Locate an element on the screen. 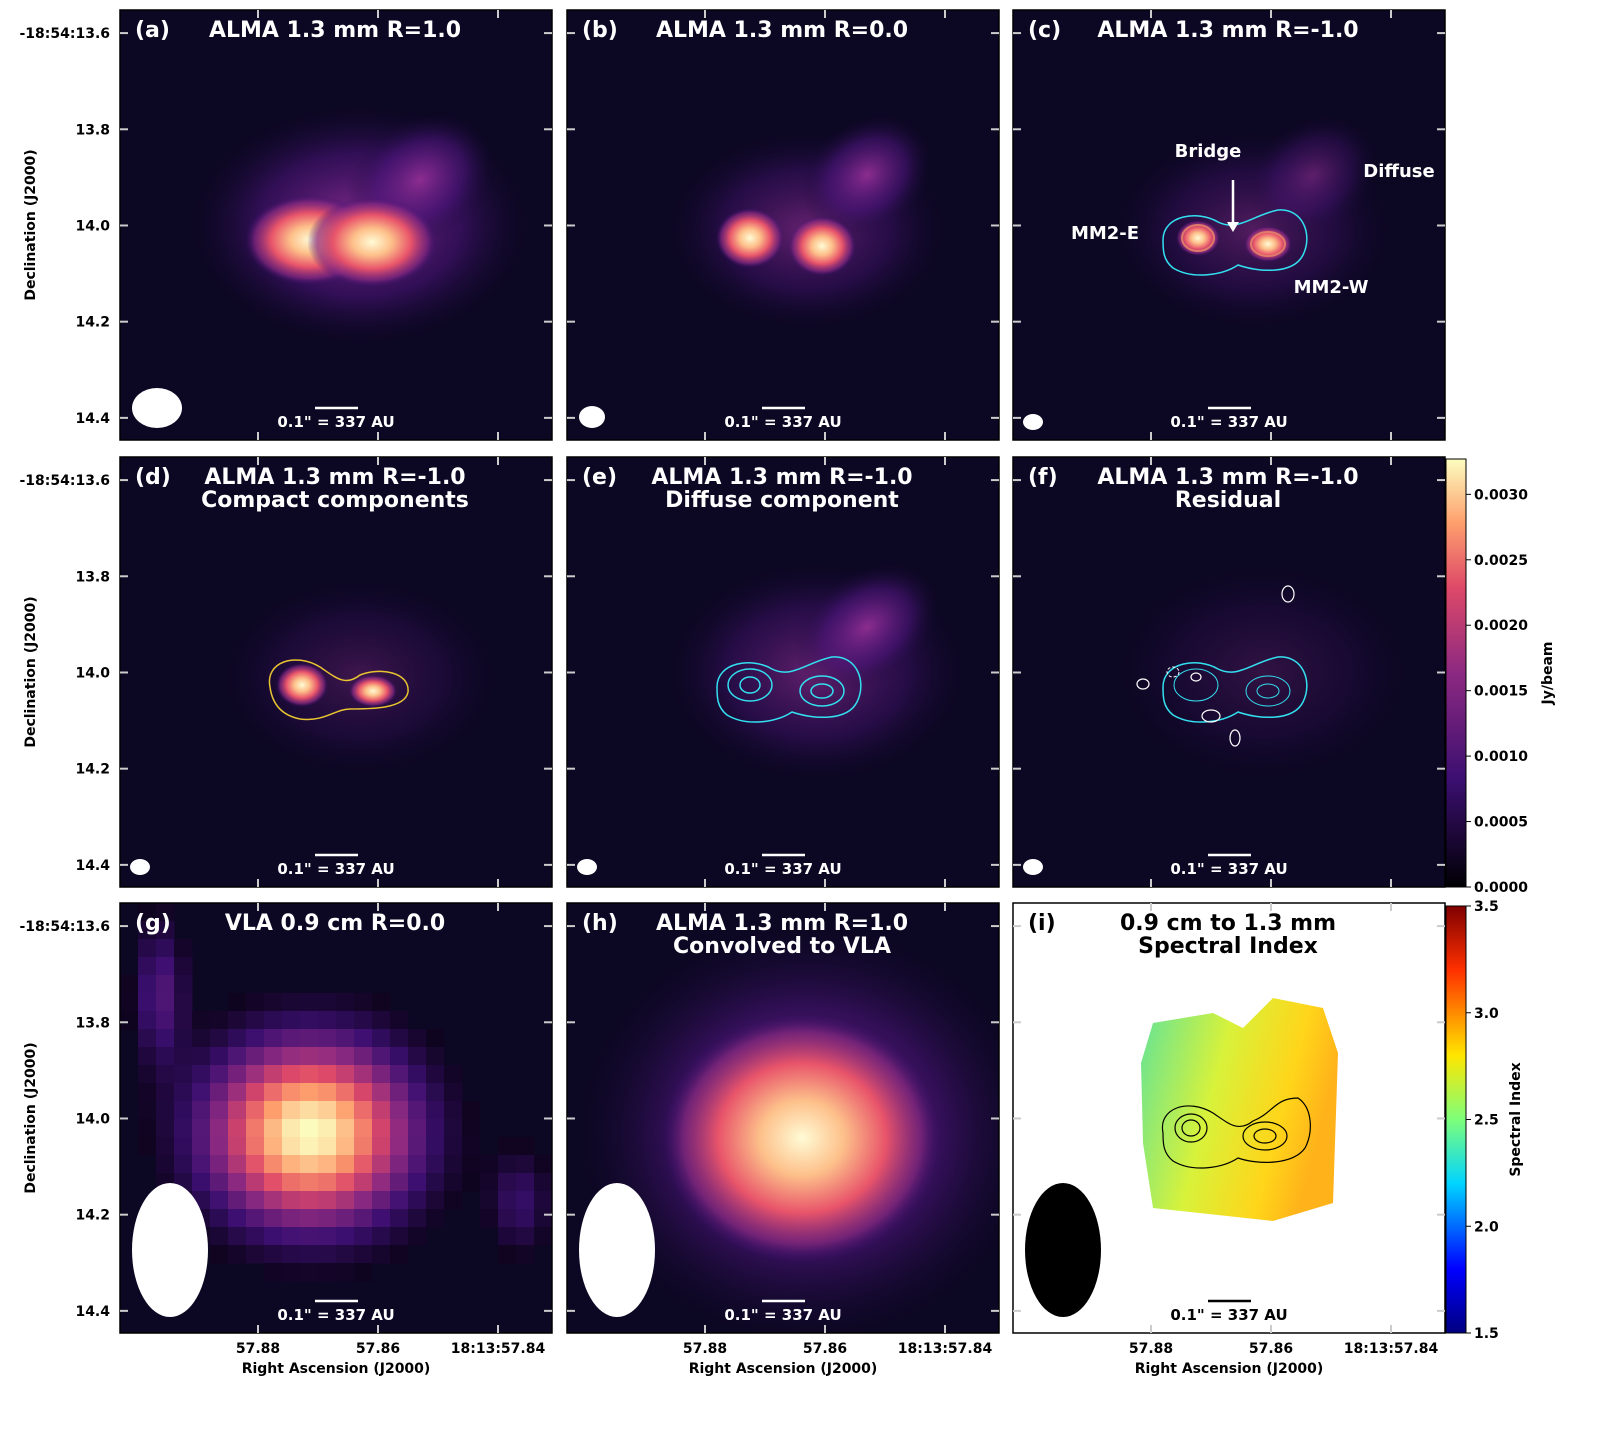 Image resolution: width=1623 pixels, height=1437 pixels. image: Bridge Diffuse MM2-E MM2-W is located at coordinates (1229, 272).